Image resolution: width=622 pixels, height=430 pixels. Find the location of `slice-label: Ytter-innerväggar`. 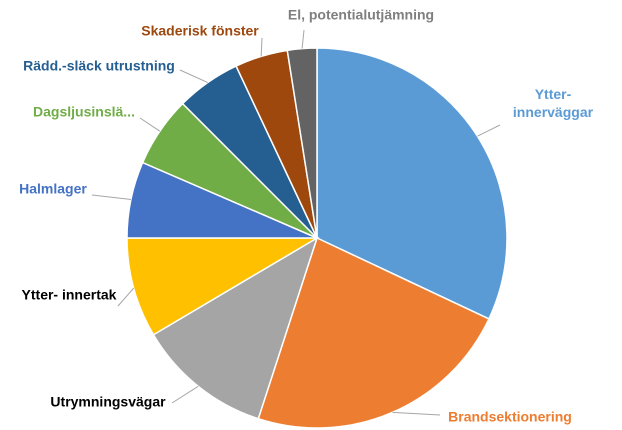

slice-label: Ytter-innerväggar is located at coordinates (553, 103).